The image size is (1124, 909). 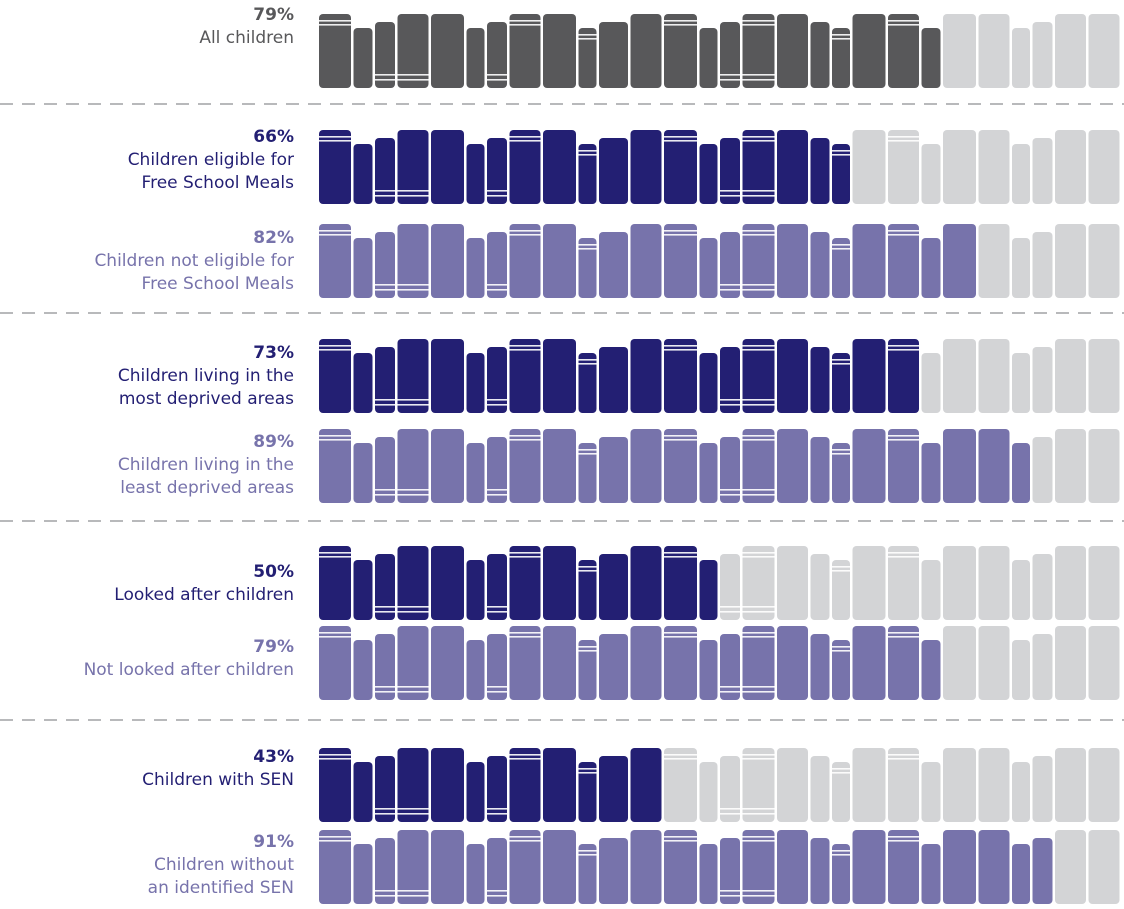 I want to click on row-name: Not looked after children, so click(x=188, y=670).